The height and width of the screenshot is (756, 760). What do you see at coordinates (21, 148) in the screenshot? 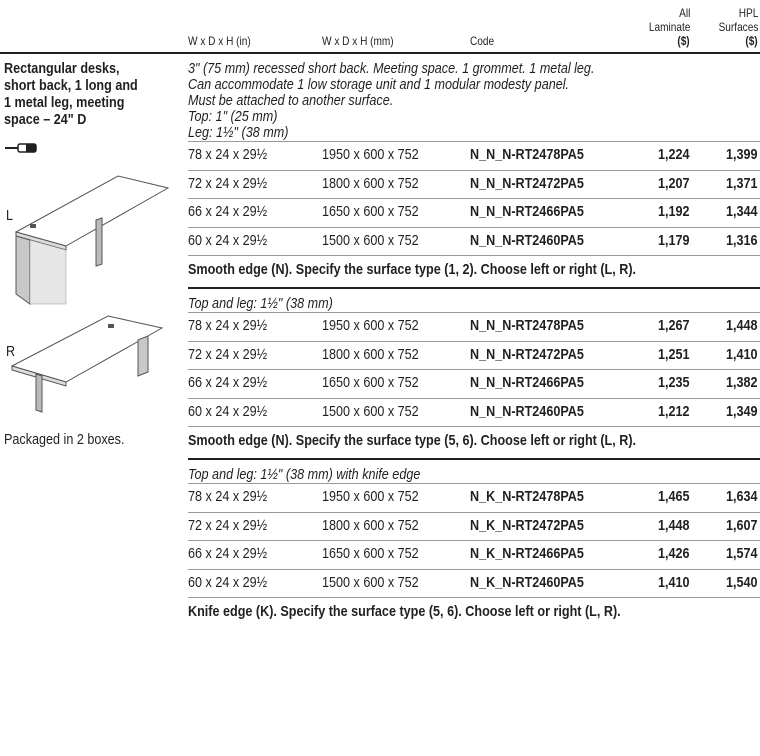
I see `tool-icon` at bounding box center [21, 148].